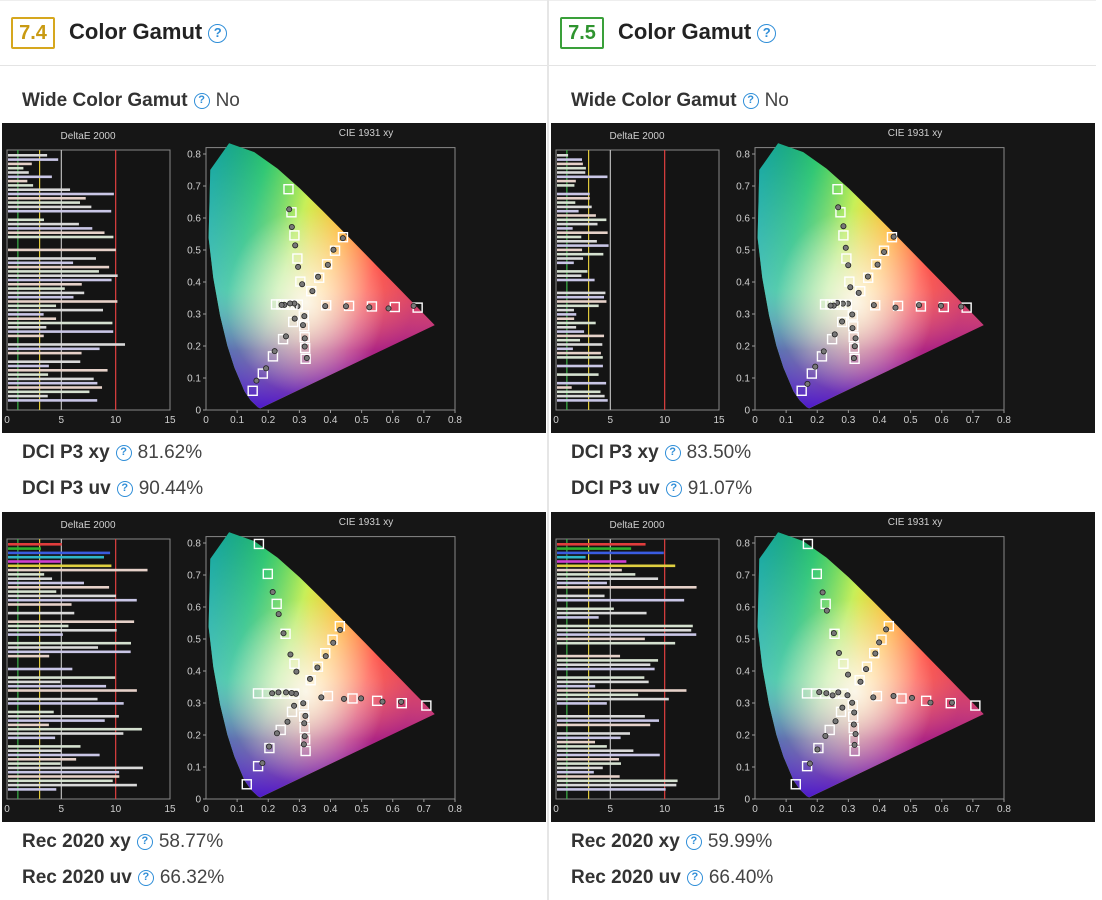  Describe the element at coordinates (194, 736) in the screenshot. I see `cie-y-tick-label: 0.2` at that location.